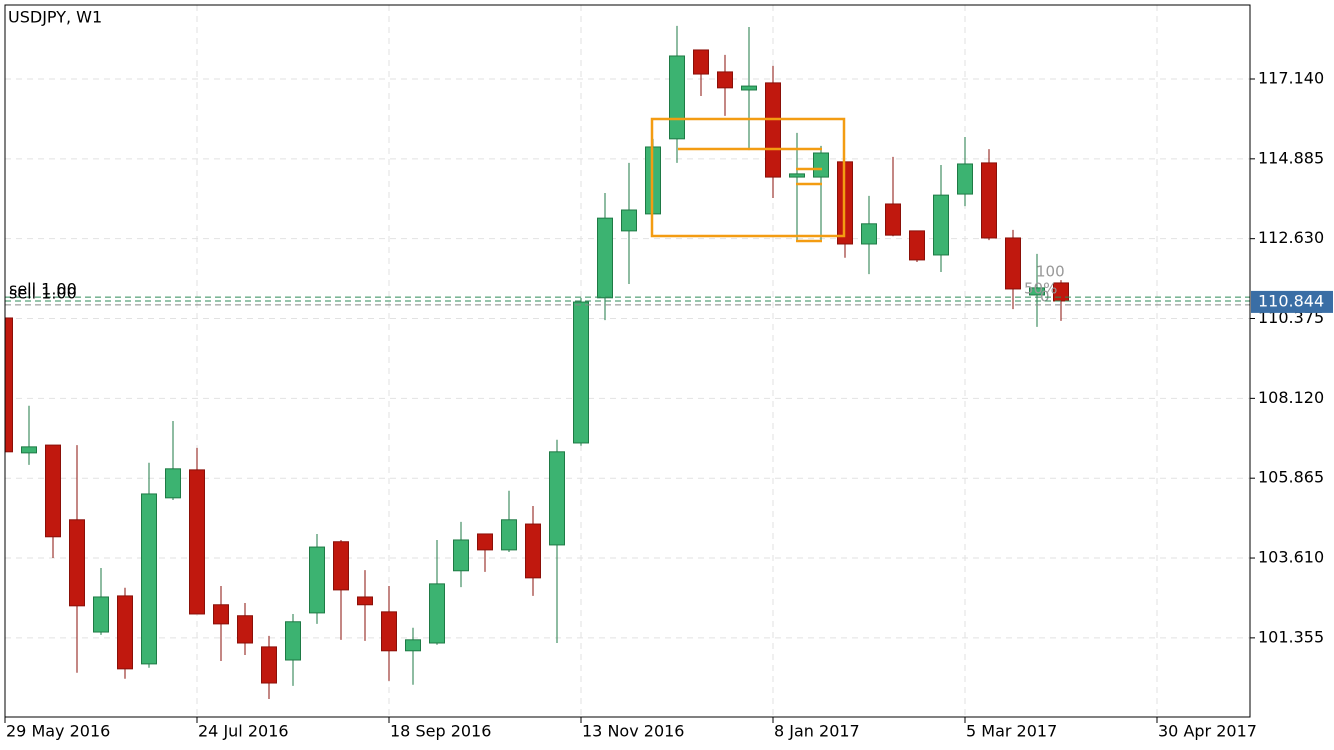 The height and width of the screenshot is (750, 1334). What do you see at coordinates (1050, 272) in the screenshot?
I see `fib-label: 100` at bounding box center [1050, 272].